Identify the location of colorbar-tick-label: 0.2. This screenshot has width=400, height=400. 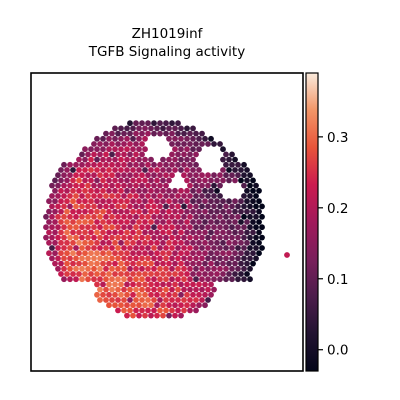
(337, 209).